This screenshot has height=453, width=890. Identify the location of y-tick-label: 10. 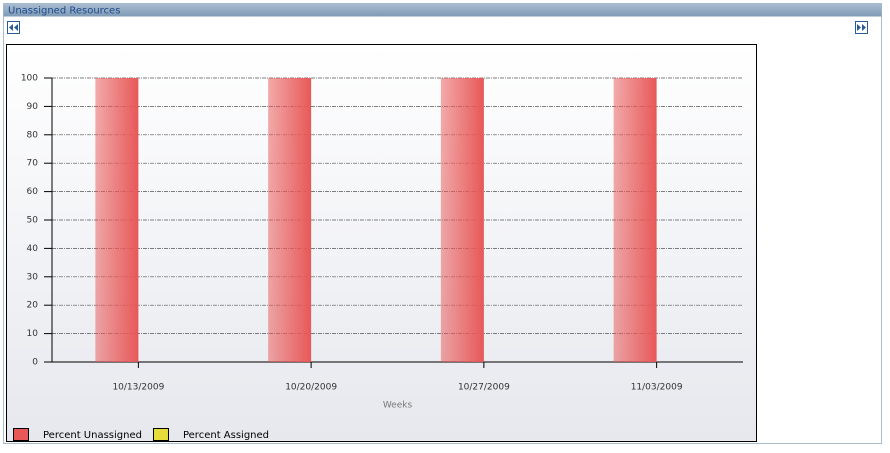
(33, 334).